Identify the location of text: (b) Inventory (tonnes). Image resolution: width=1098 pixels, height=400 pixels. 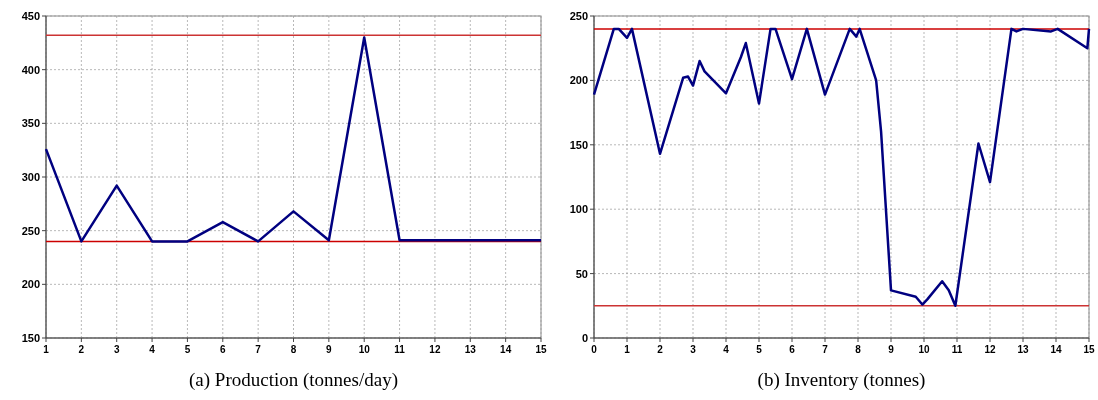
(841, 380).